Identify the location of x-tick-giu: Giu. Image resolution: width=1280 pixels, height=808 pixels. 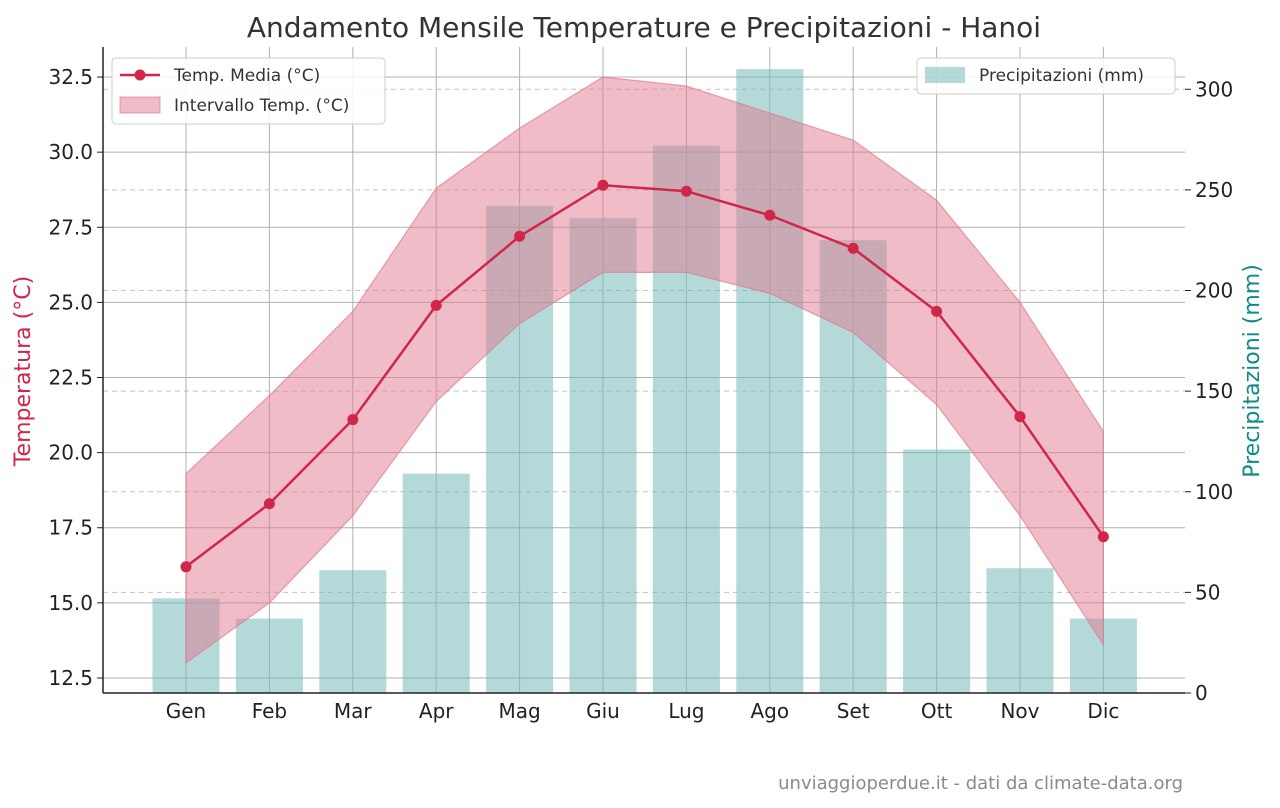
(603, 711).